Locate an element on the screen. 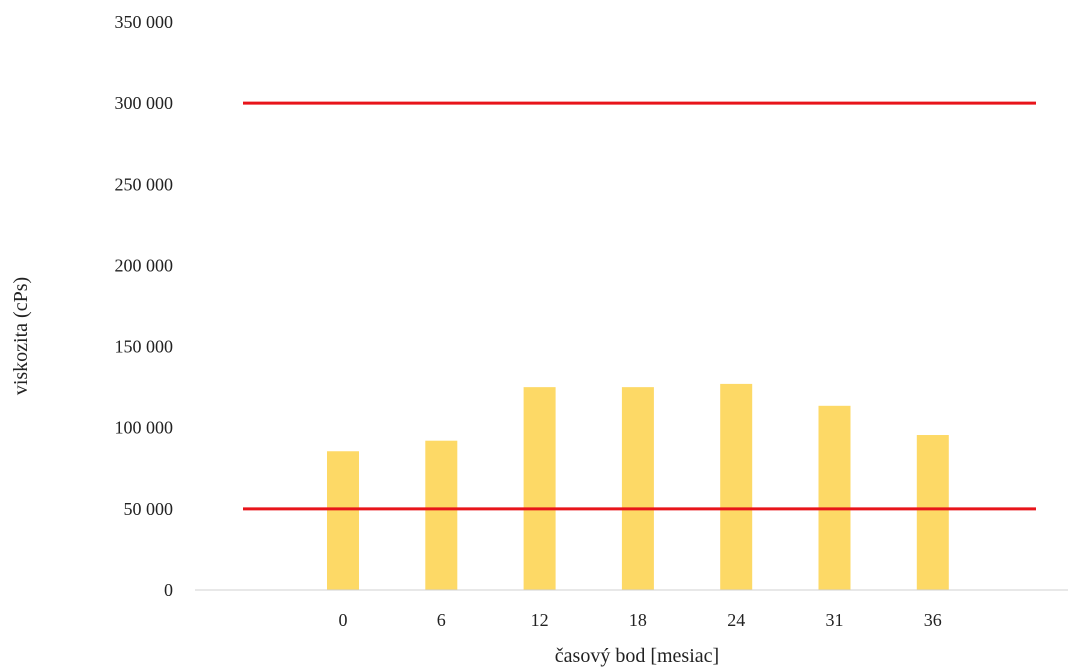 Image resolution: width=1070 pixels, height=669 pixels. x-tick-label: 36 is located at coordinates (933, 620).